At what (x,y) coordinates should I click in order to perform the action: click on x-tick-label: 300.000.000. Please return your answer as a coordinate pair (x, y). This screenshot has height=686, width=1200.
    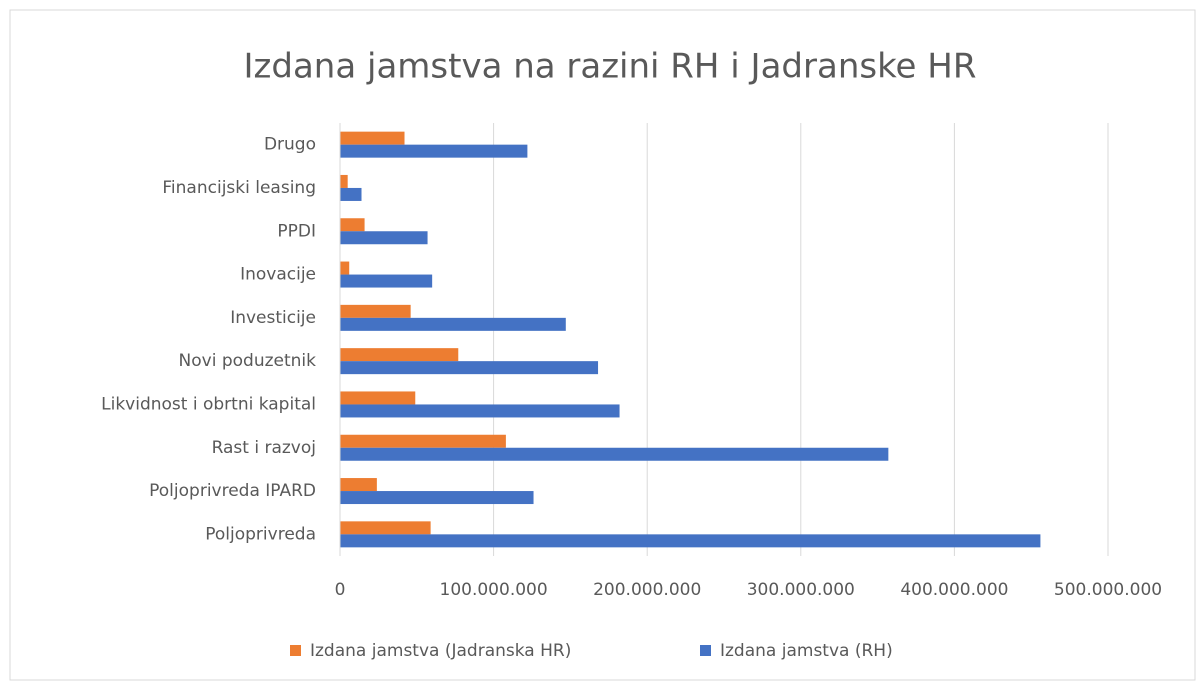
    Looking at the image, I should click on (801, 590).